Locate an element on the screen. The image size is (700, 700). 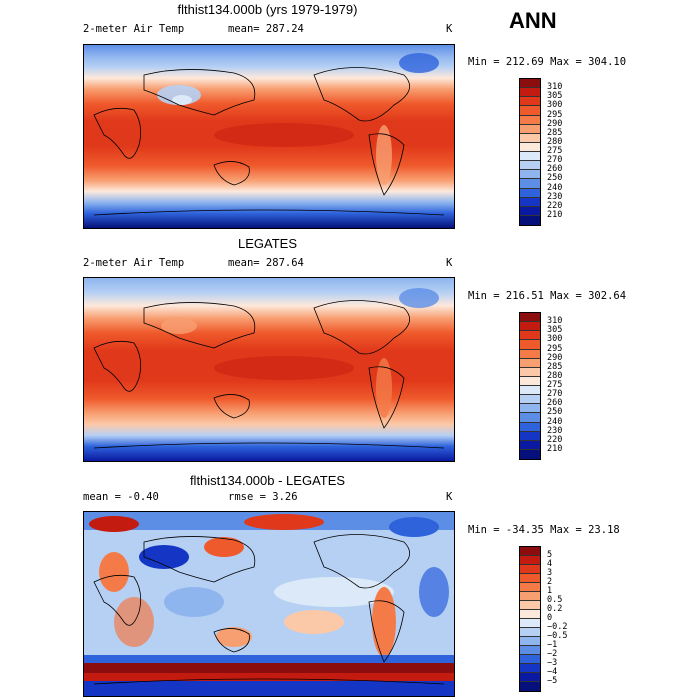
panel-3-mean-label: mean = -0.40 is located at coordinates (121, 497).